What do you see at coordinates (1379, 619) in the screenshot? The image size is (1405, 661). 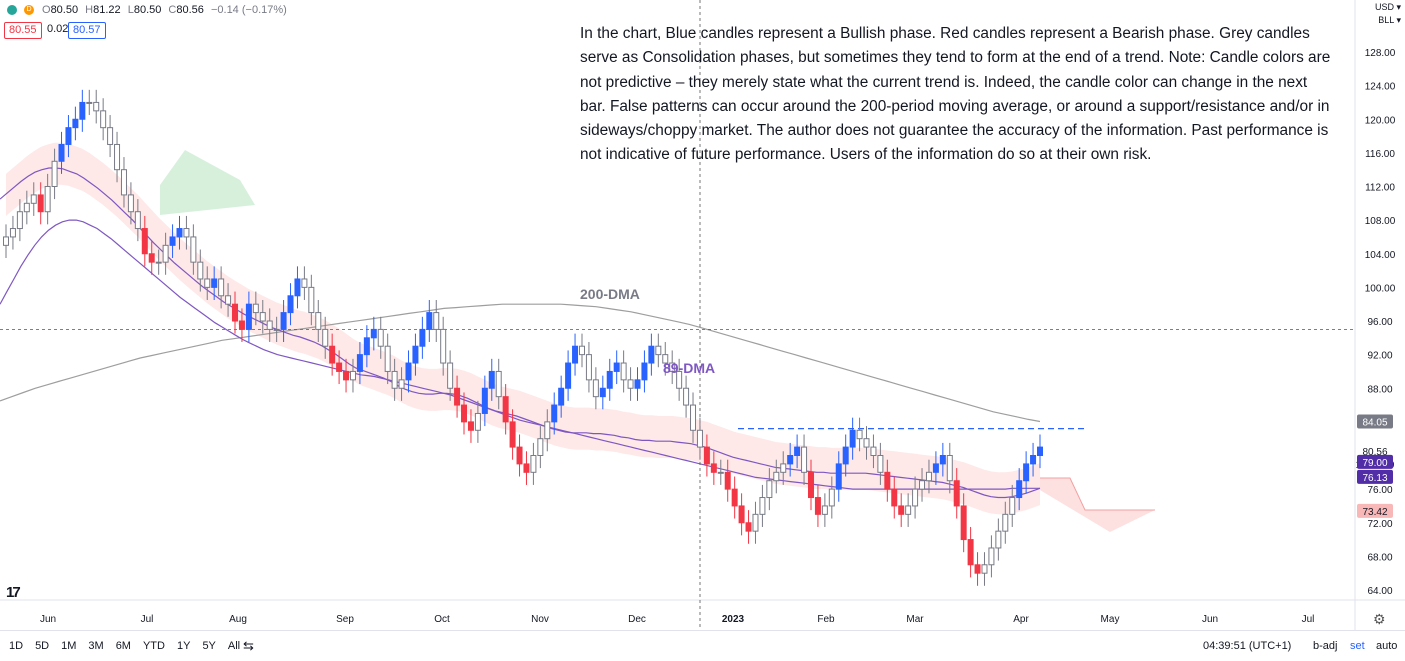 I see `gear-icon: ⚙` at bounding box center [1379, 619].